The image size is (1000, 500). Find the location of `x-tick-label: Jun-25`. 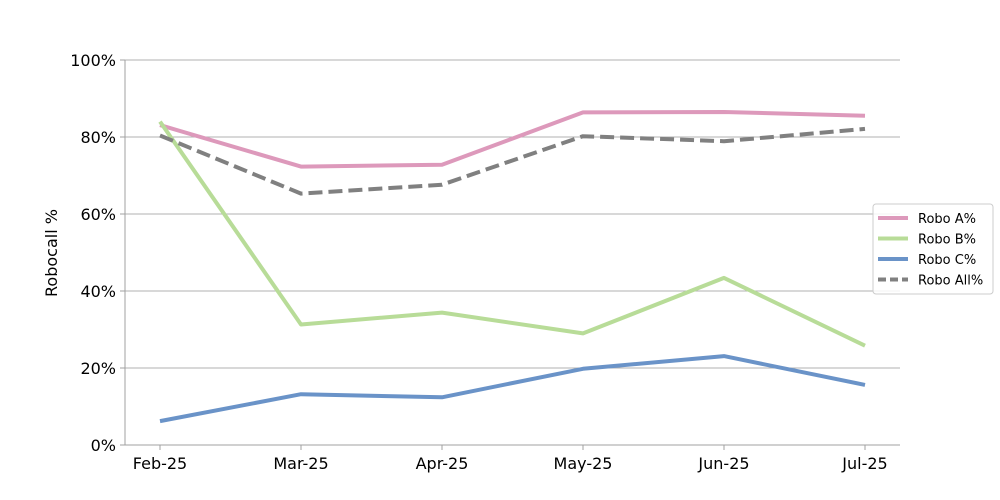

x-tick-label: Jun-25 is located at coordinates (723, 463).